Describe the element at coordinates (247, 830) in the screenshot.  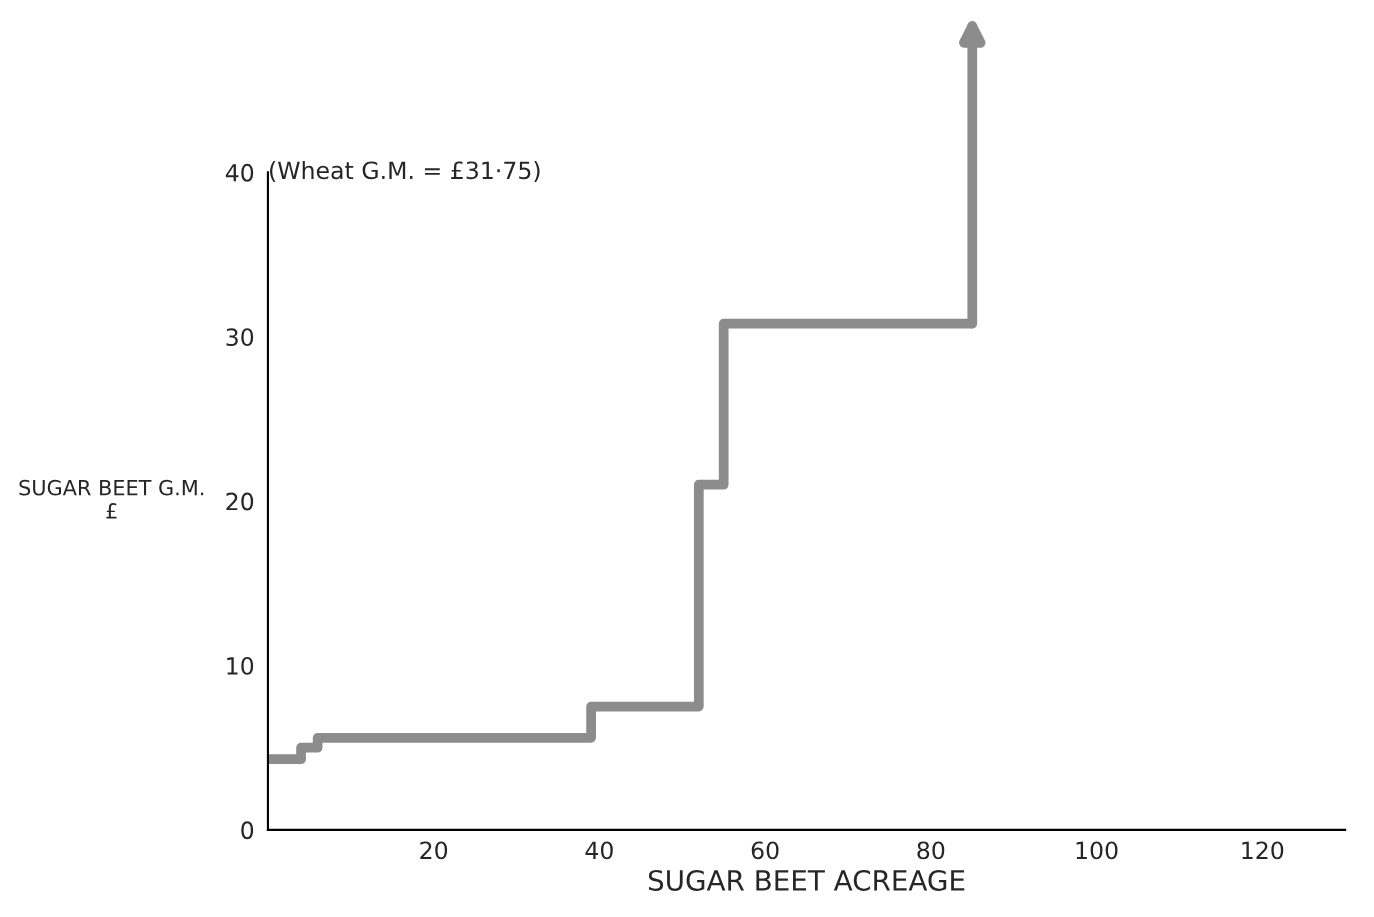
I see `y-tick-label: 0` at that location.